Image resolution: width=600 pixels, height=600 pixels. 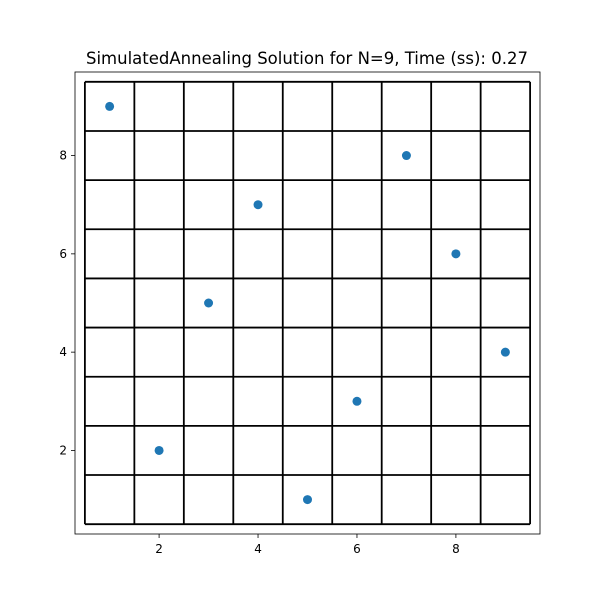 What do you see at coordinates (456, 549) in the screenshot?
I see `x-tick-label: 8` at bounding box center [456, 549].